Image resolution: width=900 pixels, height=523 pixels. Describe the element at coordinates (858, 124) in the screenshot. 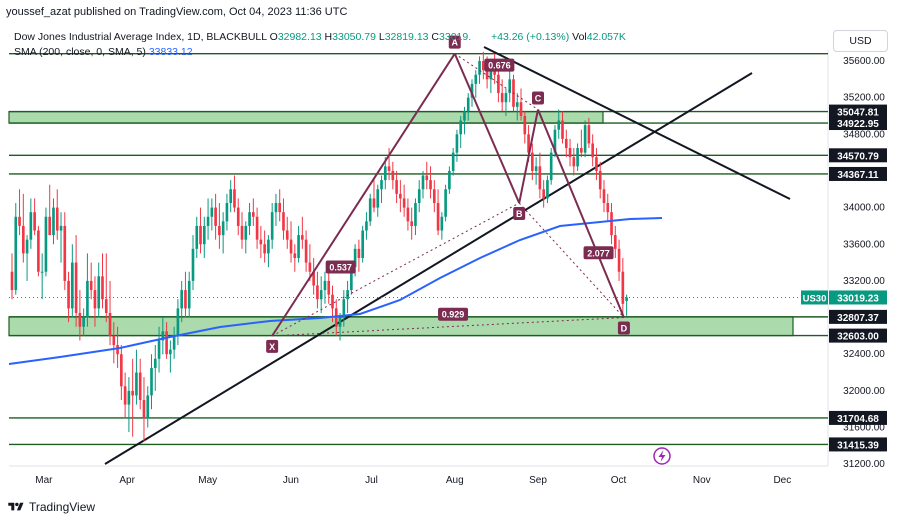

I see `price-tag-label: 34922.95` at that location.